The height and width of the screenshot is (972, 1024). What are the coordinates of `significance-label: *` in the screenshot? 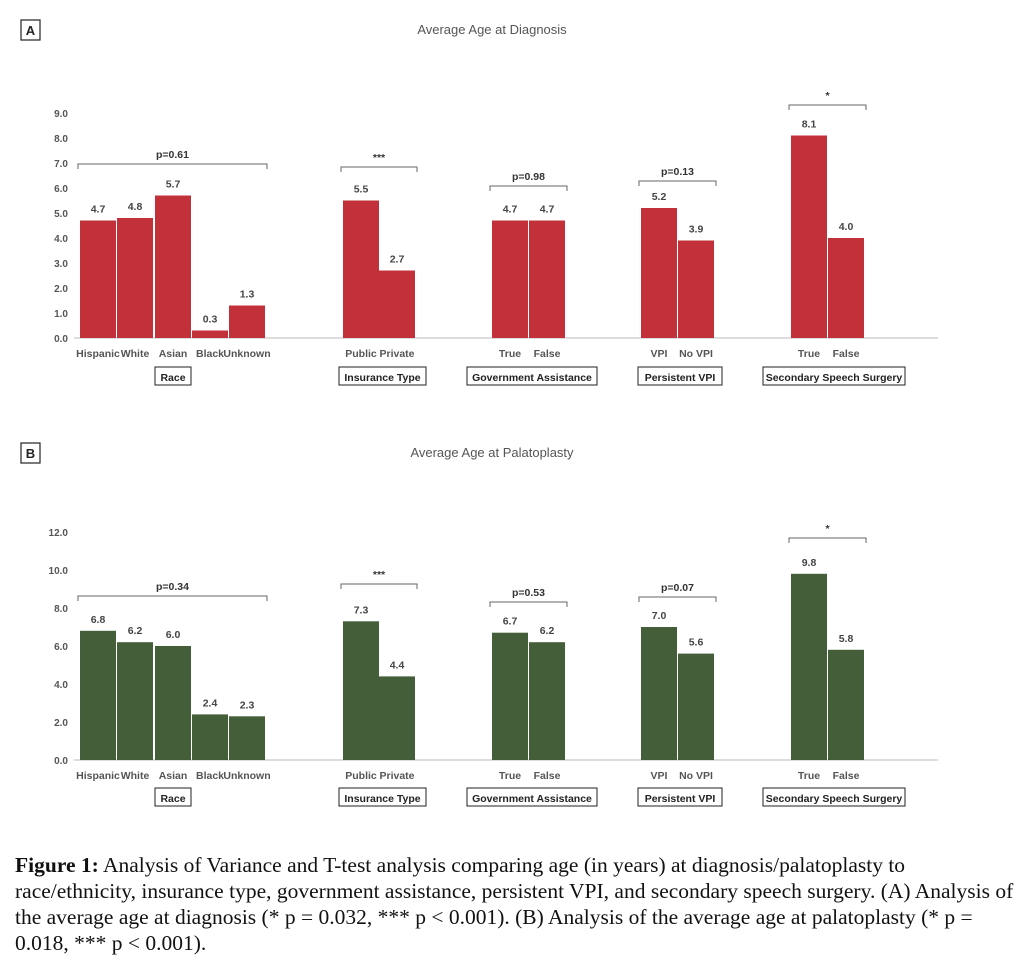 It's located at (827, 96).